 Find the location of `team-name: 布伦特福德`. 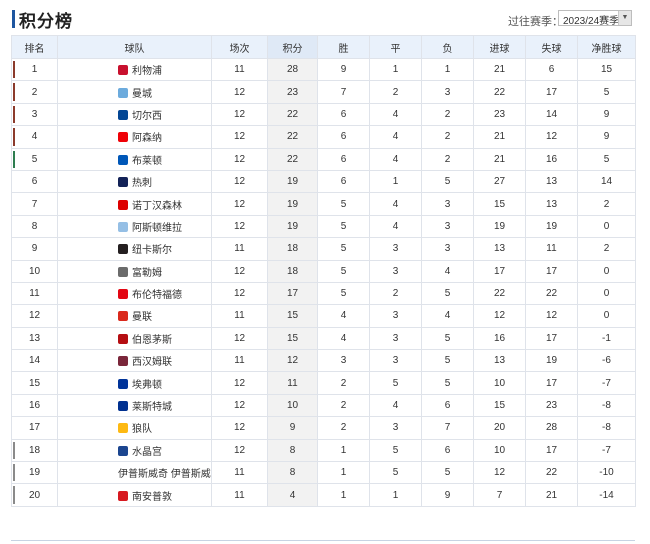

team-name: 布伦特福德 is located at coordinates (157, 296).